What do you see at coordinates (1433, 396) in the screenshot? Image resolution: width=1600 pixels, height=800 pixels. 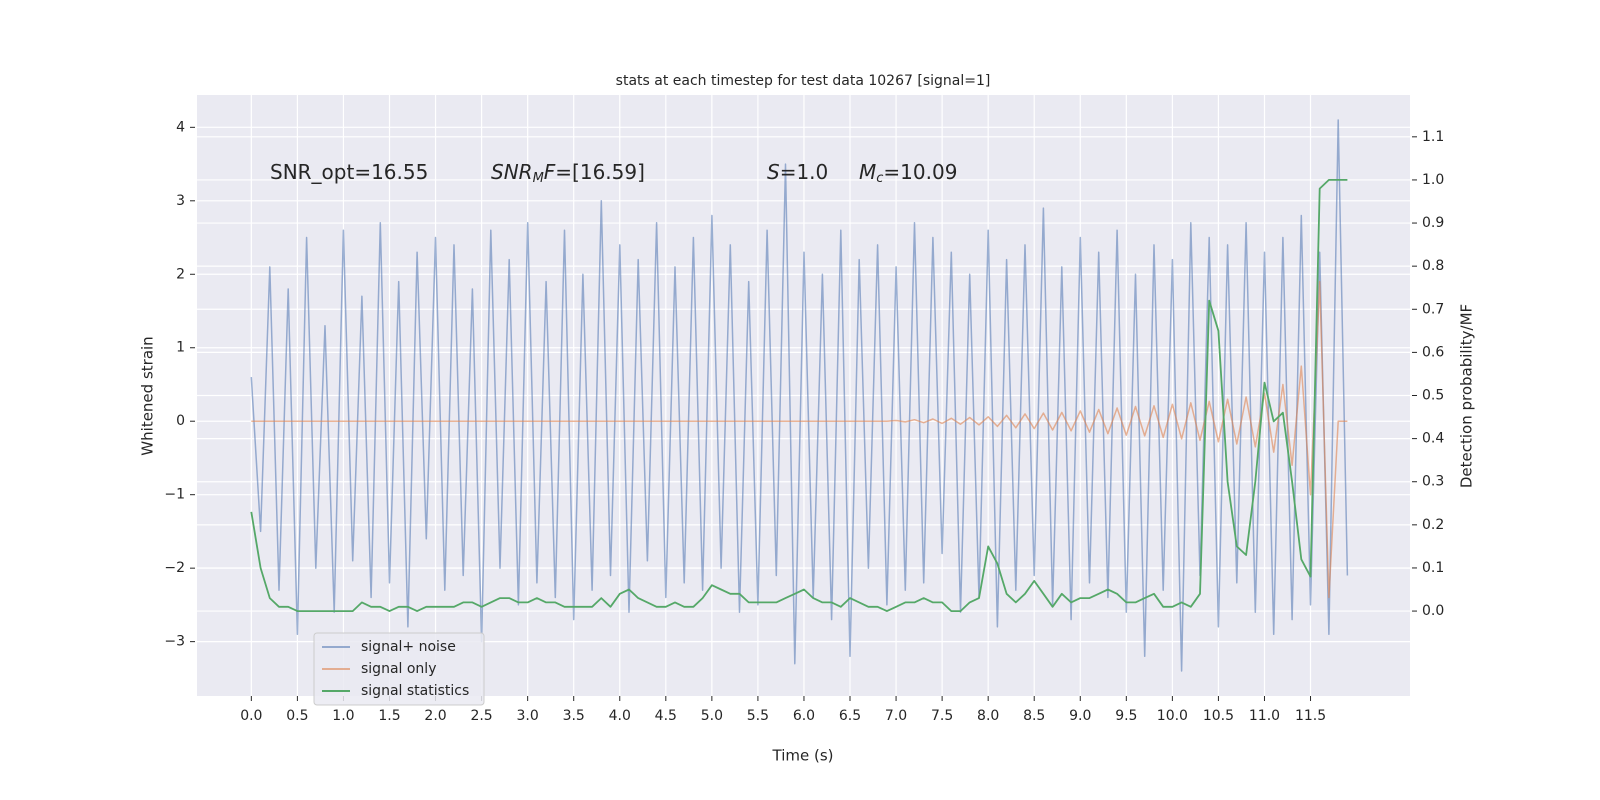 I see `y2-tick-label: 0.5` at bounding box center [1433, 396].